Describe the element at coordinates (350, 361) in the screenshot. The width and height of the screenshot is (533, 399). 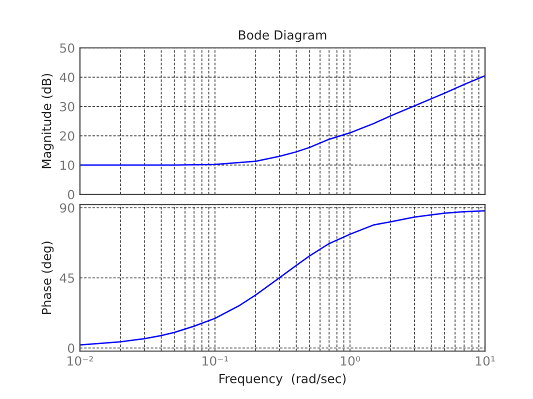
I see `x-tick-label: 10⁰` at that location.